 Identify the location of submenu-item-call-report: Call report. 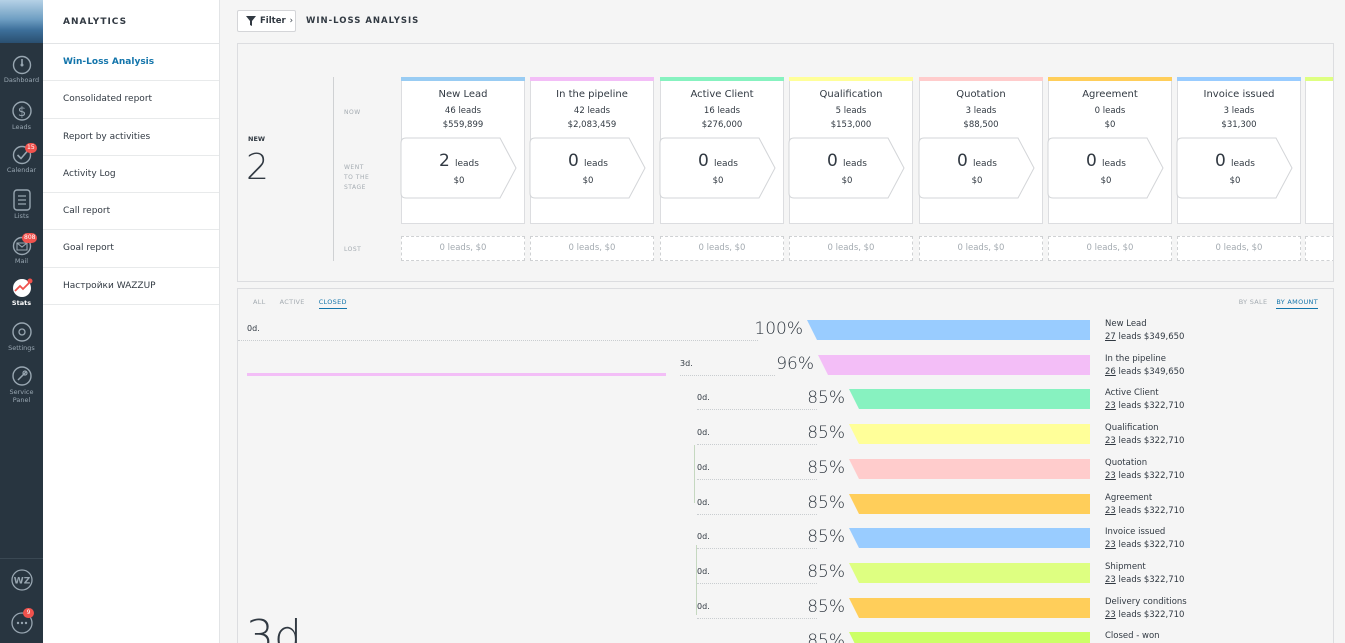
(131, 212).